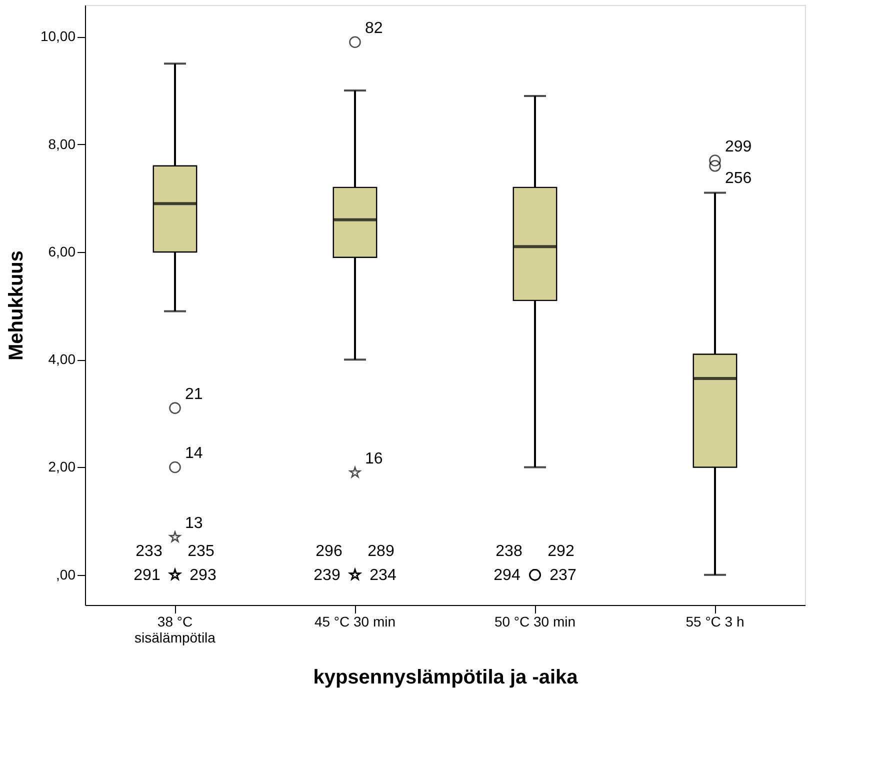 The image size is (892, 775). Describe the element at coordinates (509, 551) in the screenshot. I see `annotation: 238` at that location.